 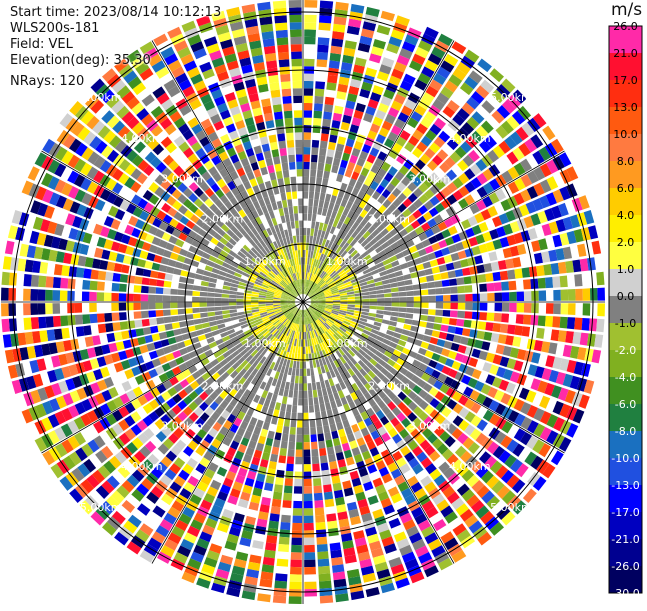 What do you see at coordinates (625, 404) in the screenshot?
I see `colorbar-tick-label: -6.0` at bounding box center [625, 404].